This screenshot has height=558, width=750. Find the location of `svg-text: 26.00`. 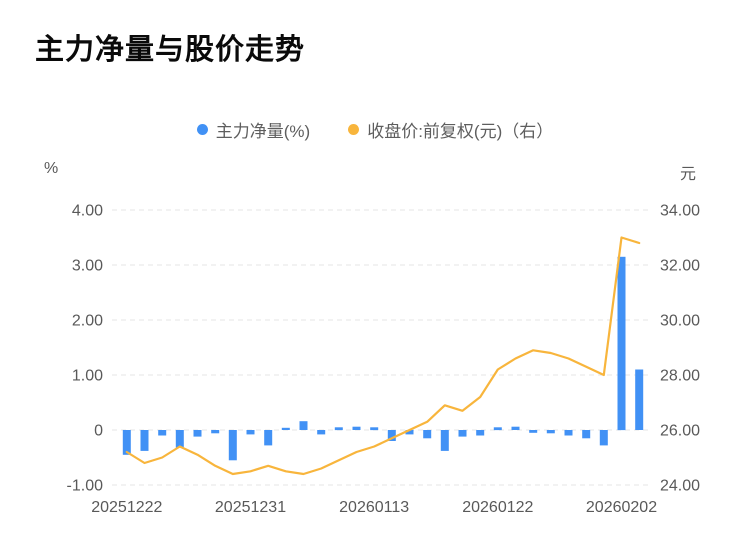

svg-text: 26.00 is located at coordinates (680, 431).